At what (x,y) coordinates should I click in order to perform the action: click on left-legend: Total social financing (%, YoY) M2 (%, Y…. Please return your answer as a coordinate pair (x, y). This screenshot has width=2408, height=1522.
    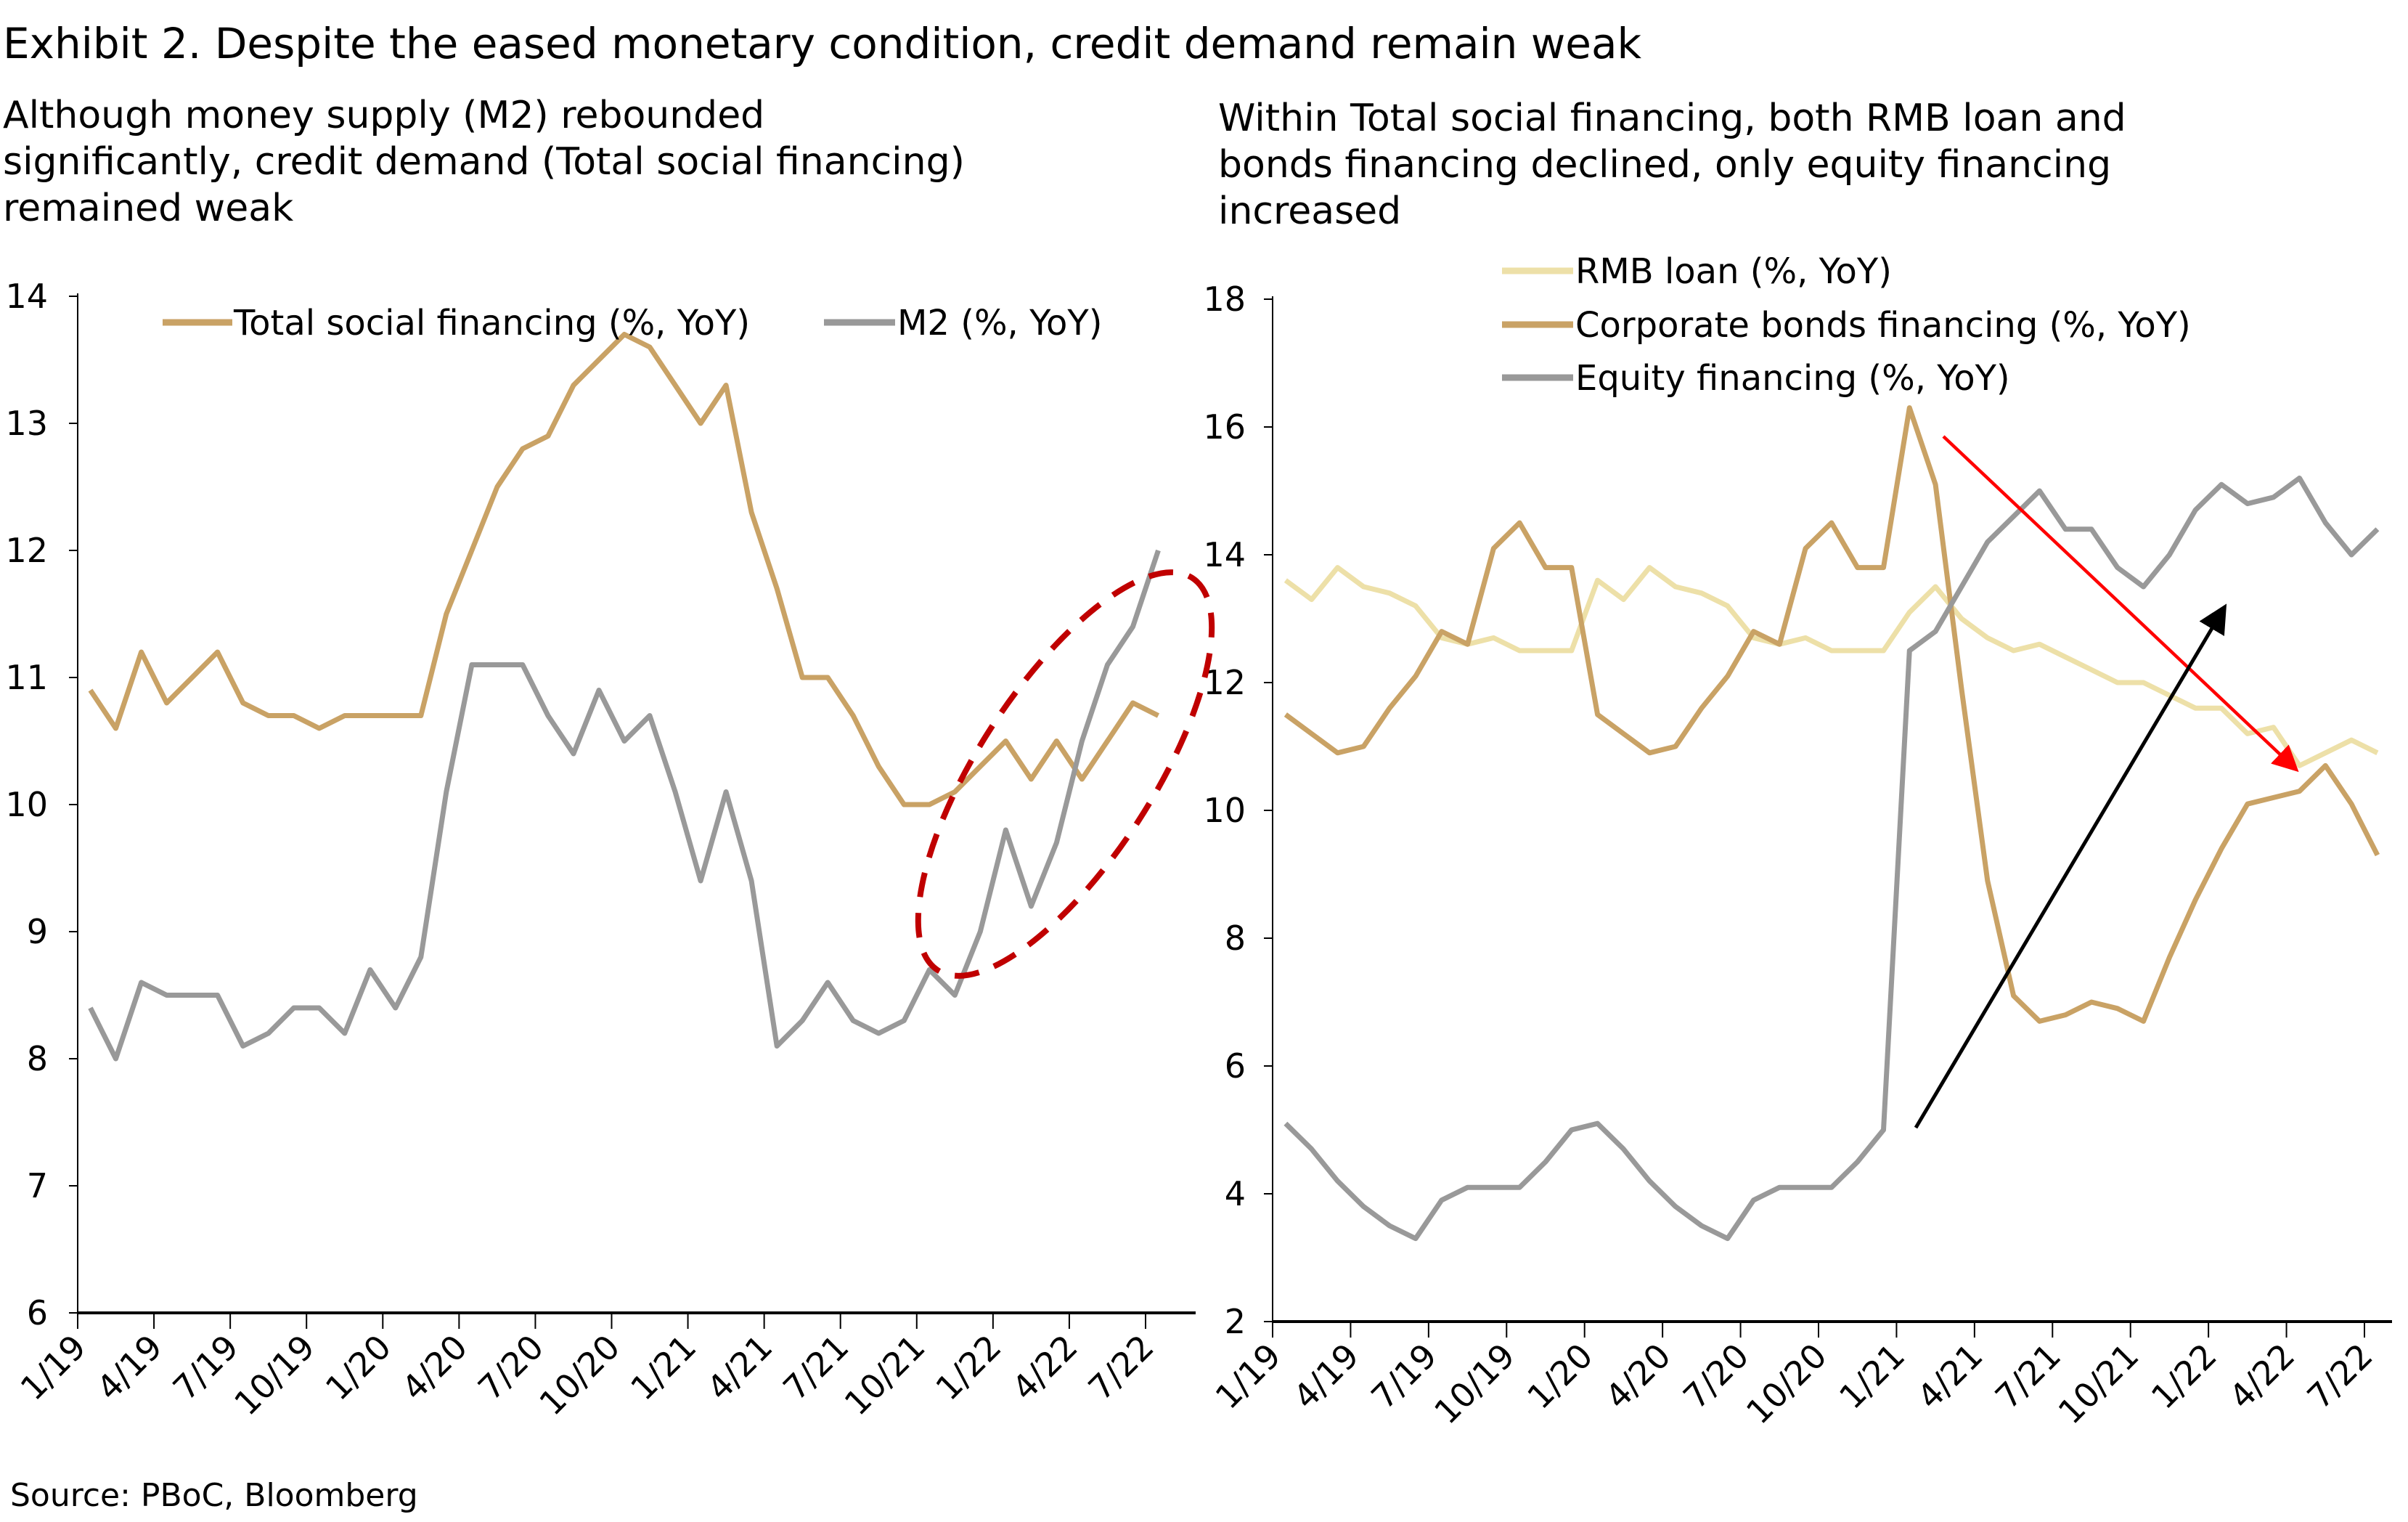
    Looking at the image, I should click on (632, 323).